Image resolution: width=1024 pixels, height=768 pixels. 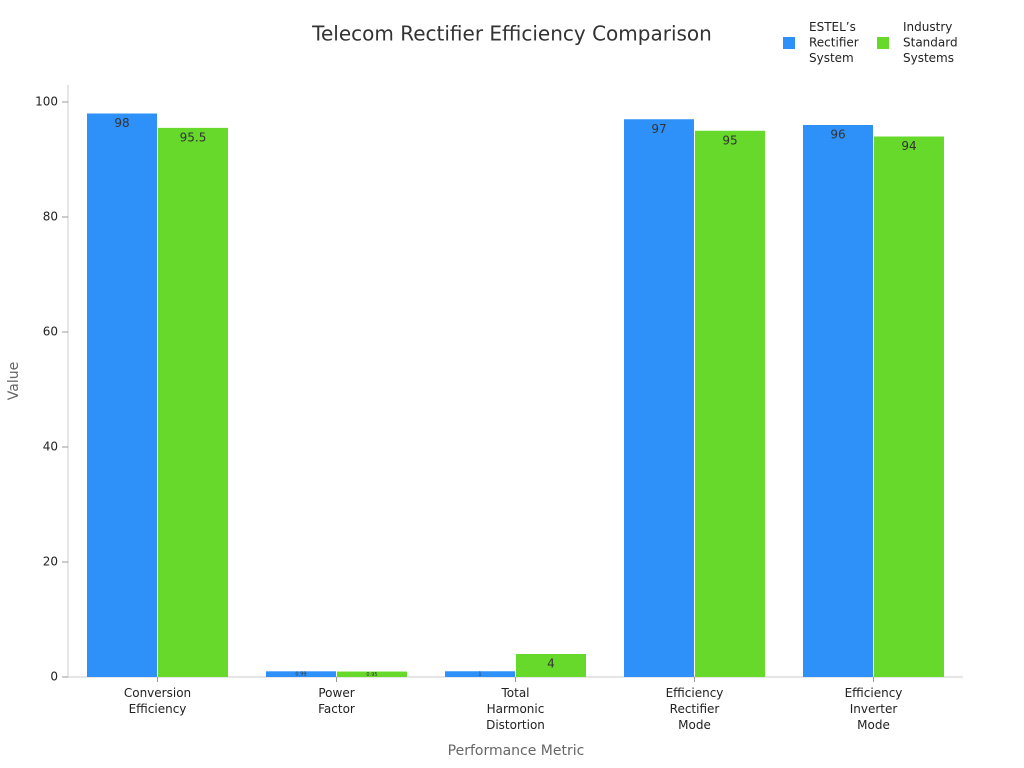 What do you see at coordinates (834, 42) in the screenshot?
I see `legend-label: ESTEL’s Rectifier System` at bounding box center [834, 42].